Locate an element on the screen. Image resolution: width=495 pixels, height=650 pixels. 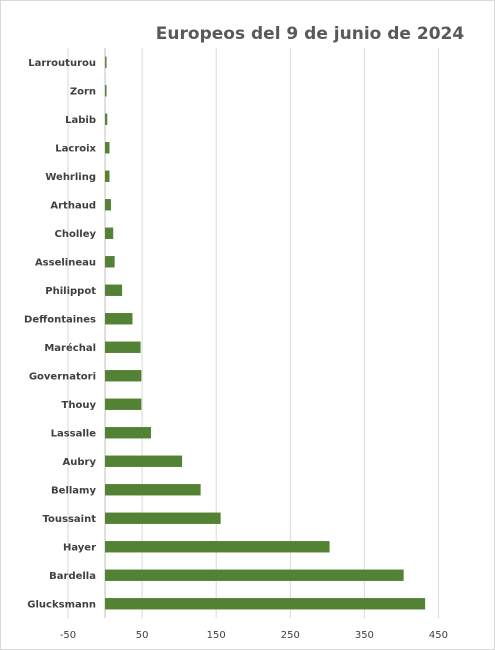
category-label: Governatori is located at coordinates (62, 376).